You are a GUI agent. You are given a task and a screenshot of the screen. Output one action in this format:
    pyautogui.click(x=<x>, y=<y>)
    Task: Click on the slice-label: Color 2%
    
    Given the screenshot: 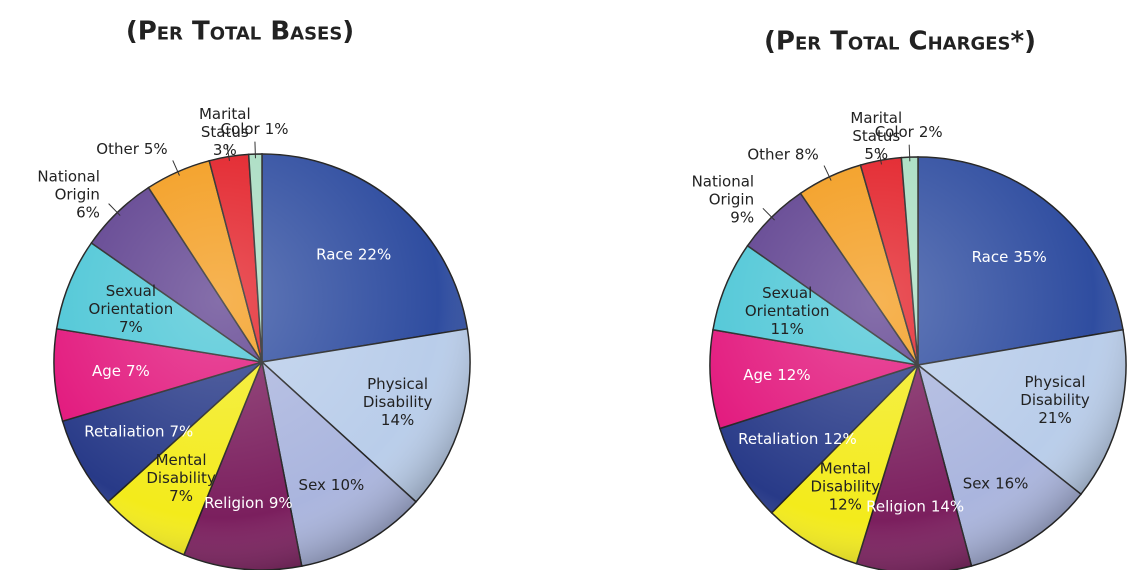 What is the action you would take?
    pyautogui.click(x=909, y=132)
    